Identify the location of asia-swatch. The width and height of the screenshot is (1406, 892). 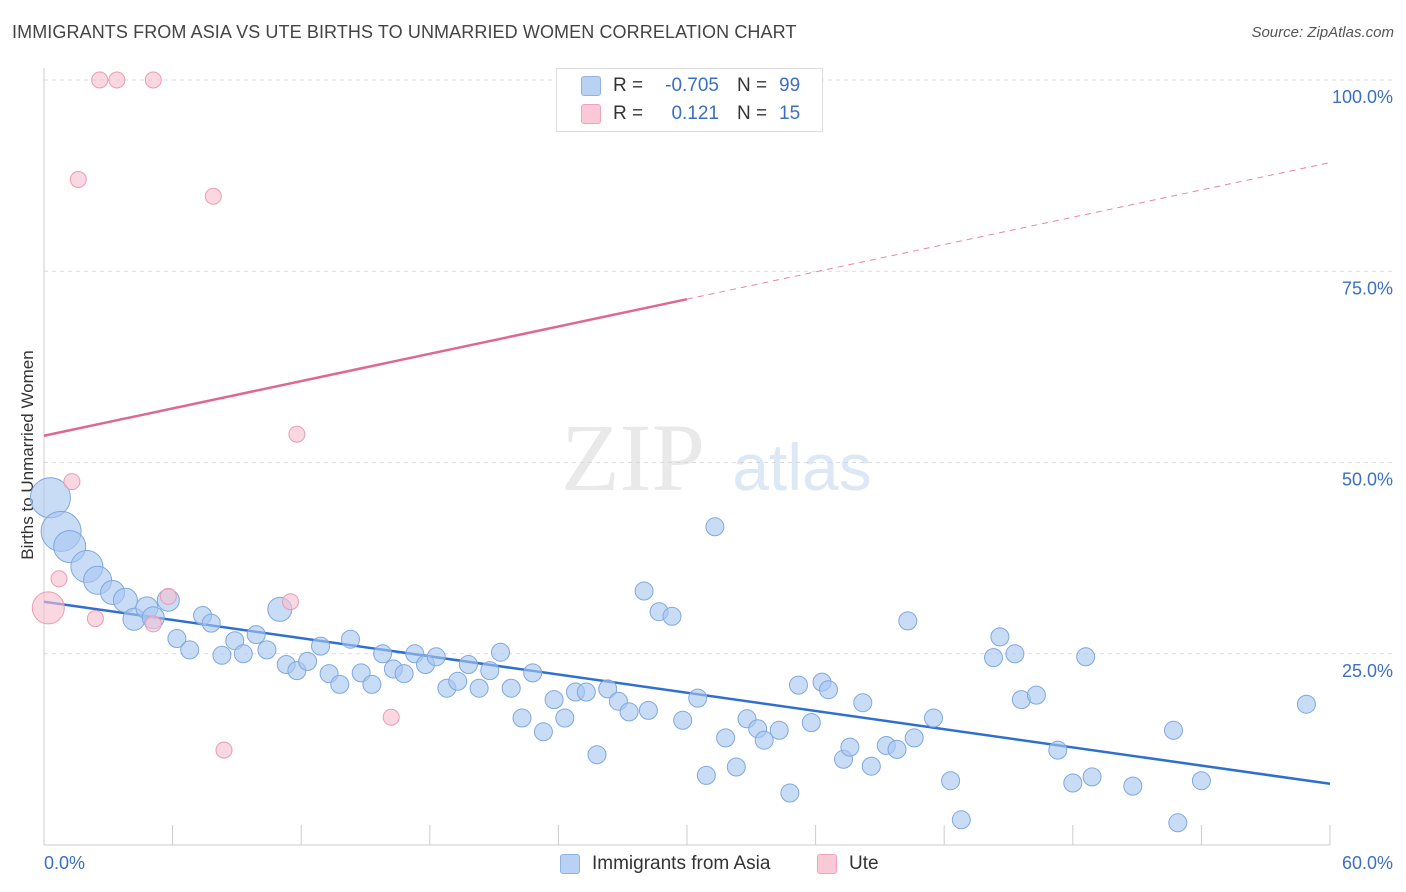
(591, 86).